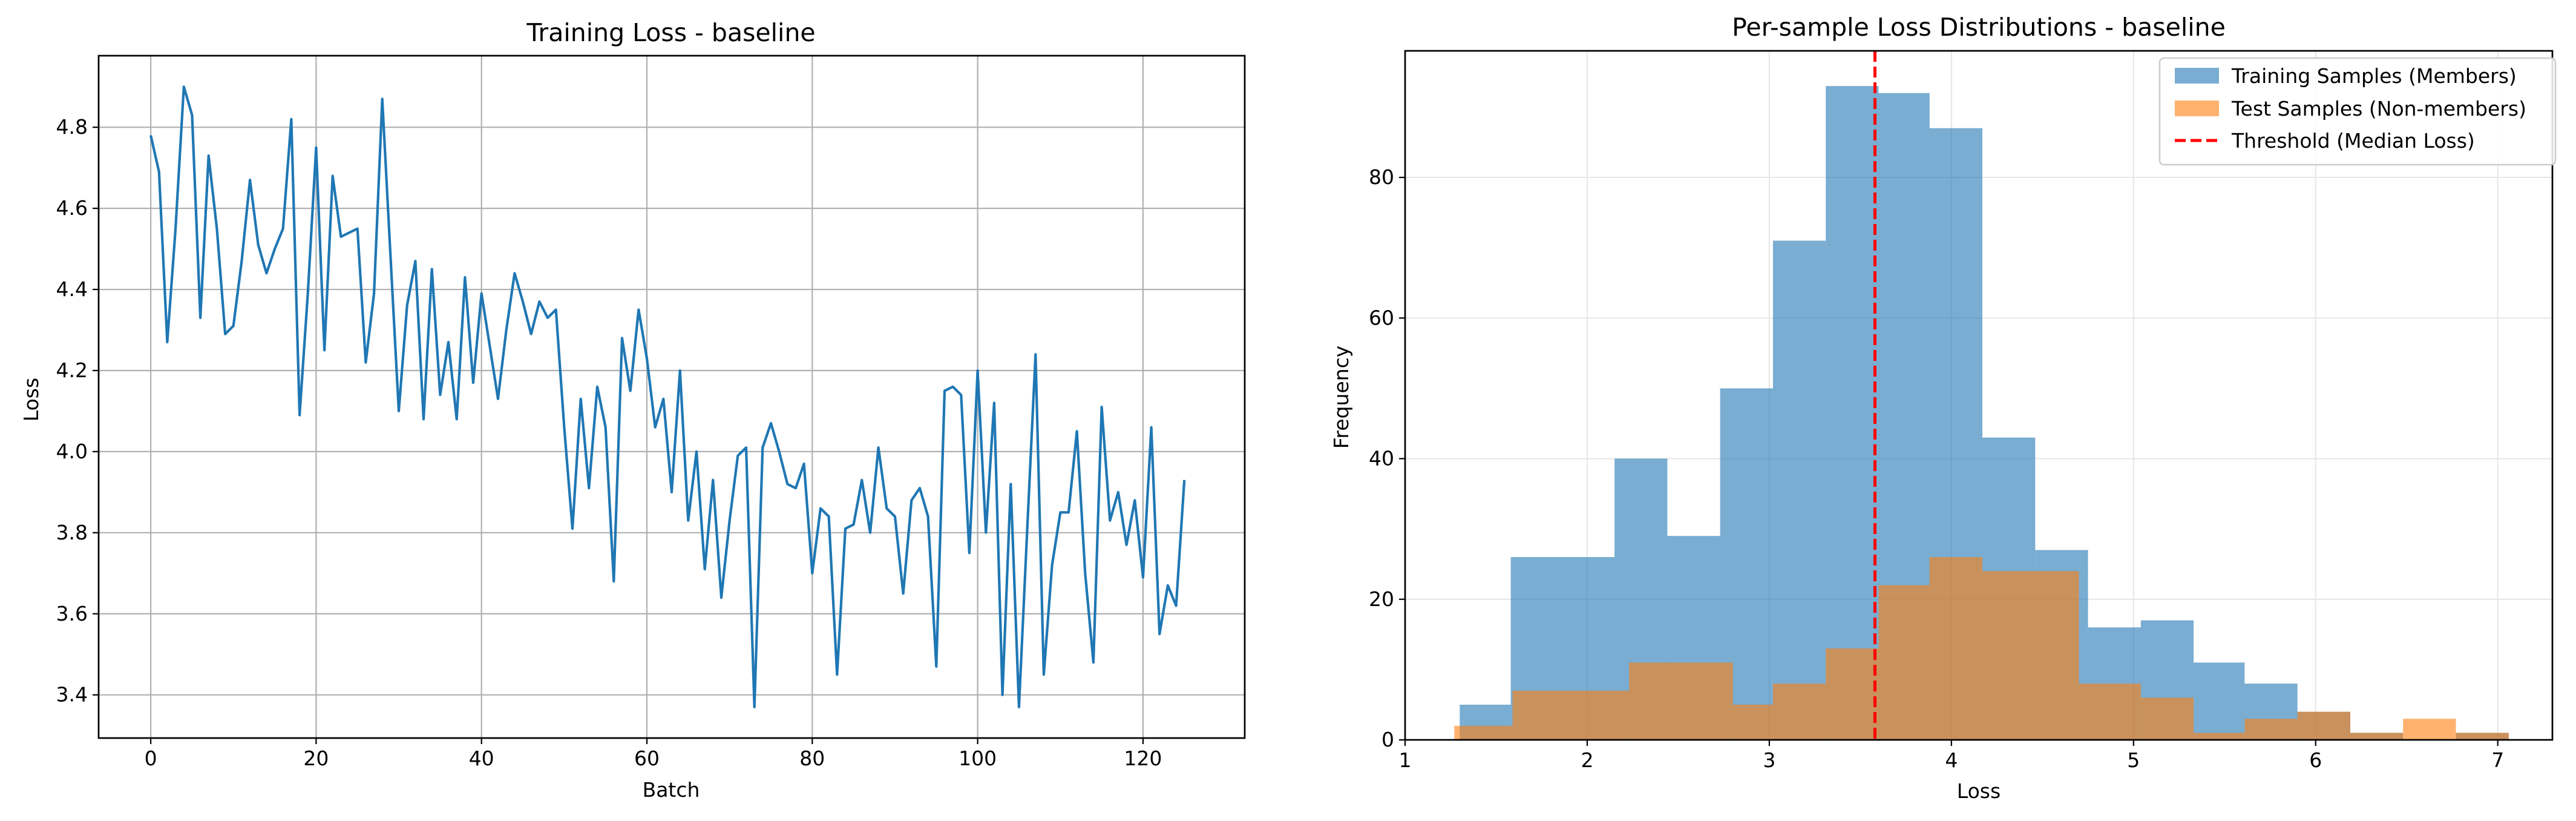 This screenshot has height=821, width=2576. I want to click on legend-label-threshold: Threshold (Median Loss), so click(2353, 141).